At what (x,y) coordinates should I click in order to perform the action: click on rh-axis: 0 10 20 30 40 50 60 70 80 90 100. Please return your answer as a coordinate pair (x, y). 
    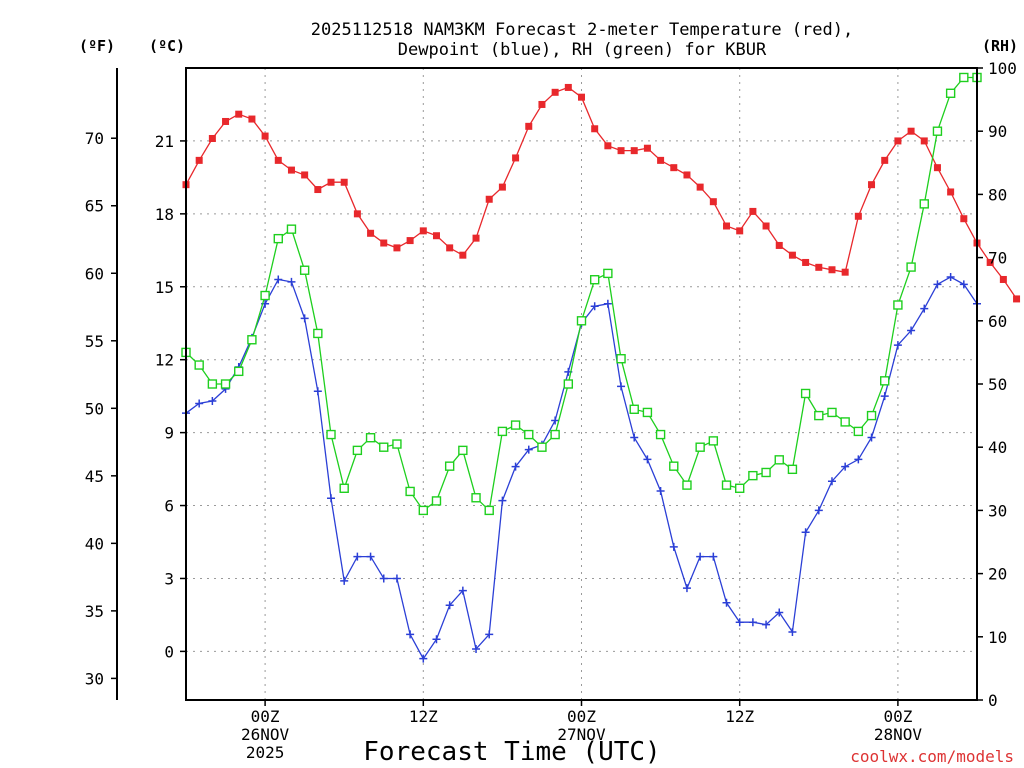
    Looking at the image, I should click on (997, 384).